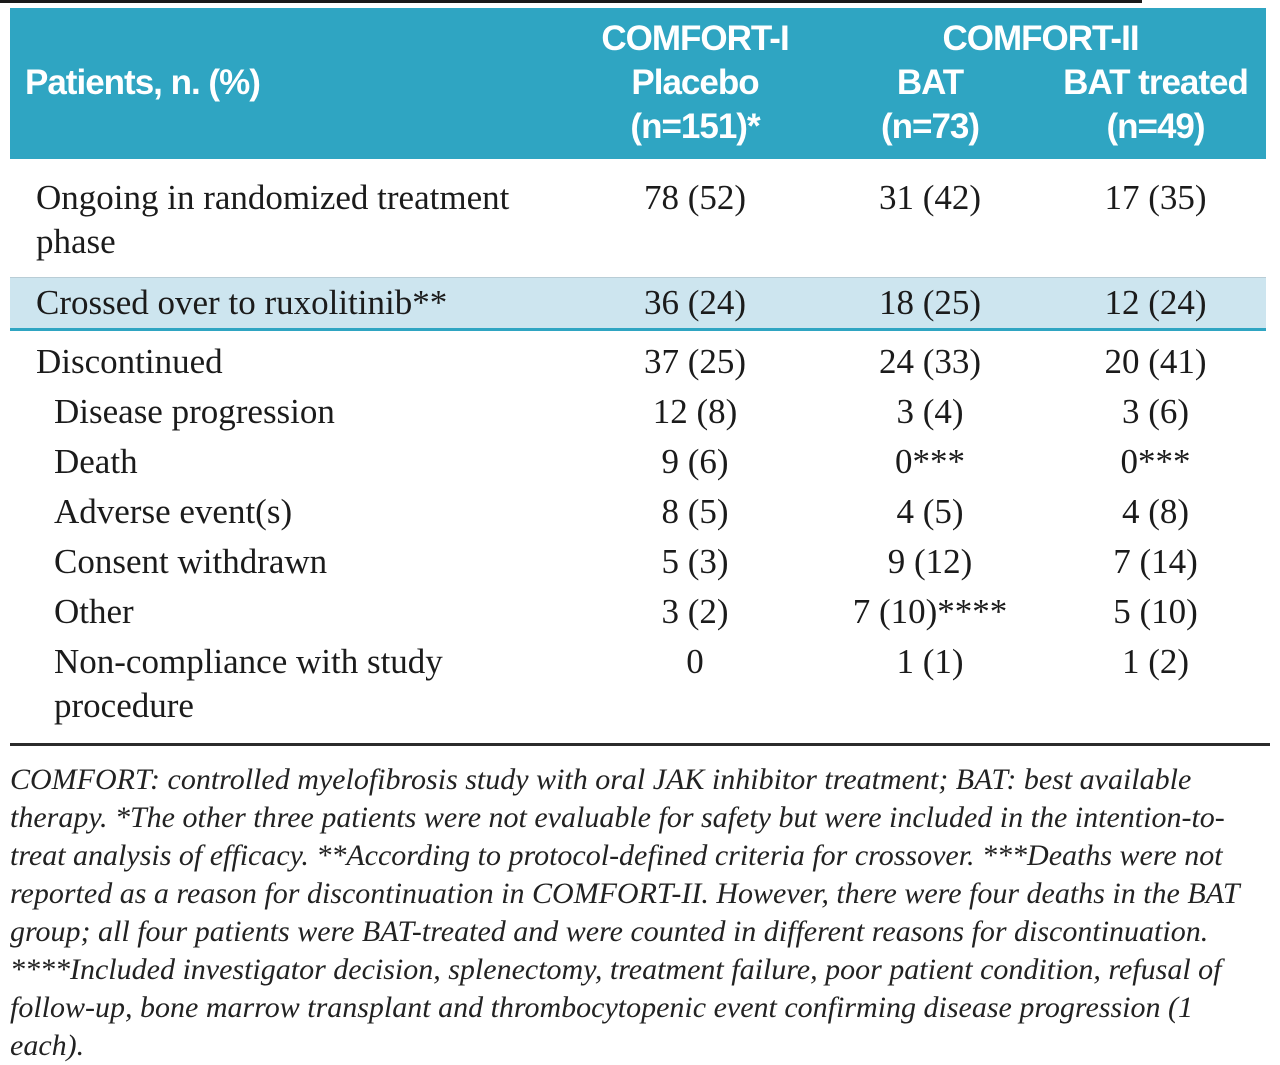  I want to click on header-patients-label: Patients, n. (%), so click(143, 82).